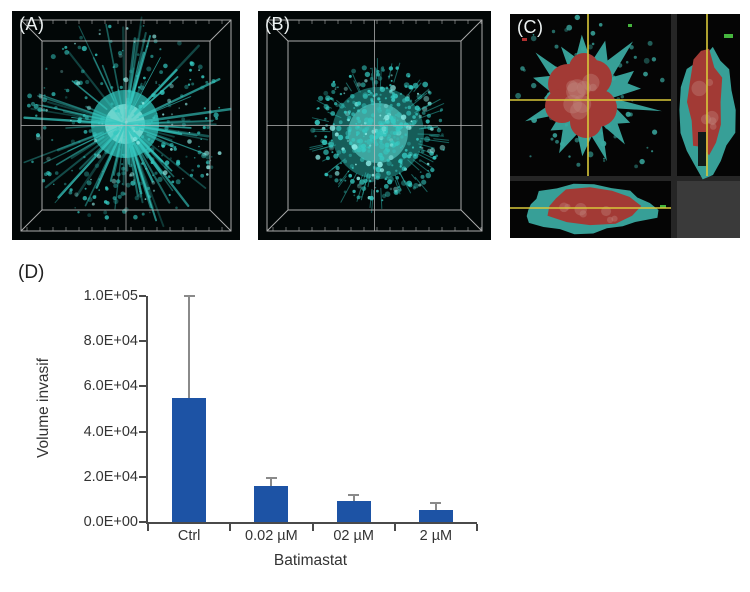  What do you see at coordinates (31, 272) in the screenshot?
I see `panel-d-label: (D)` at bounding box center [31, 272].